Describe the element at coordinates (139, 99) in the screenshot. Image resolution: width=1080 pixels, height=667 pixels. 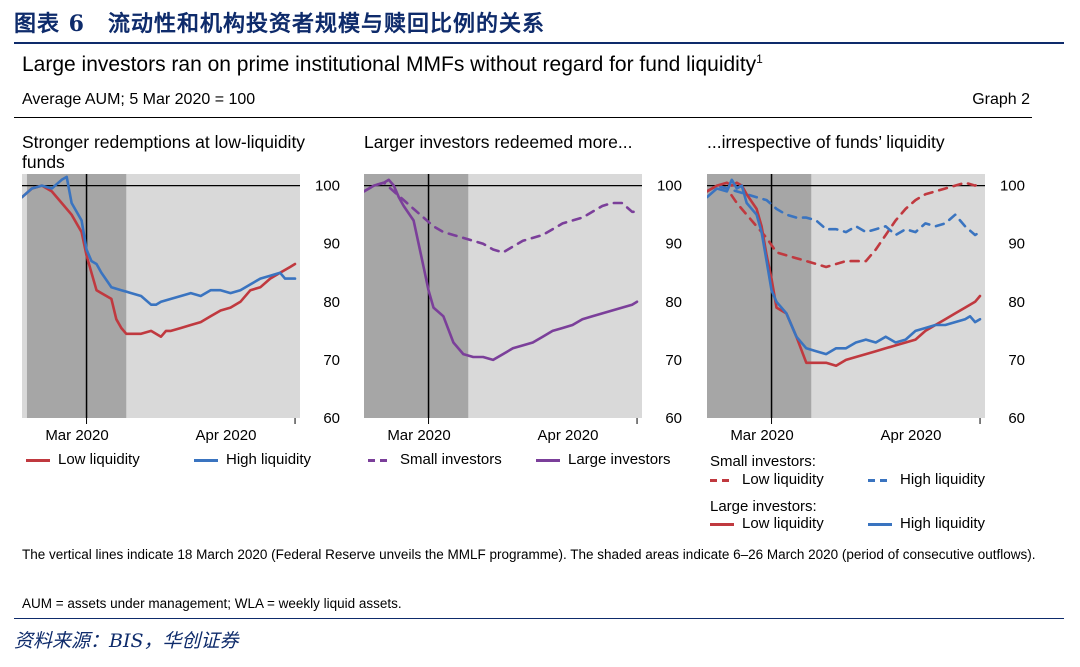
I see `chart-subtitle: Average AUM; 5 Mar 2020 = 100` at that location.